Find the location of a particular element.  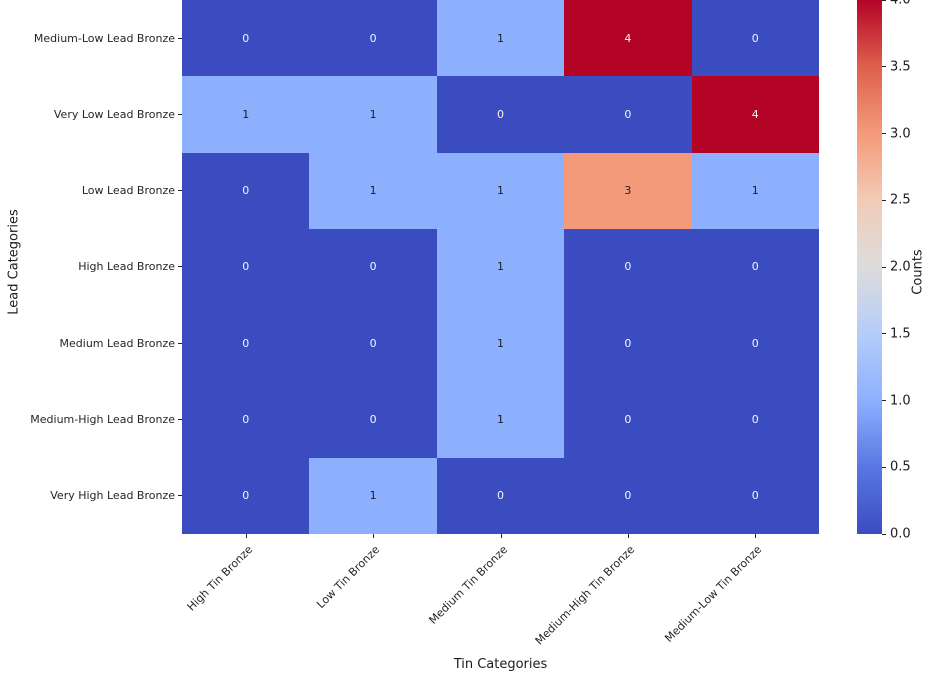

colorbar-tick-label-3.5: 3.5 is located at coordinates (900, 67).